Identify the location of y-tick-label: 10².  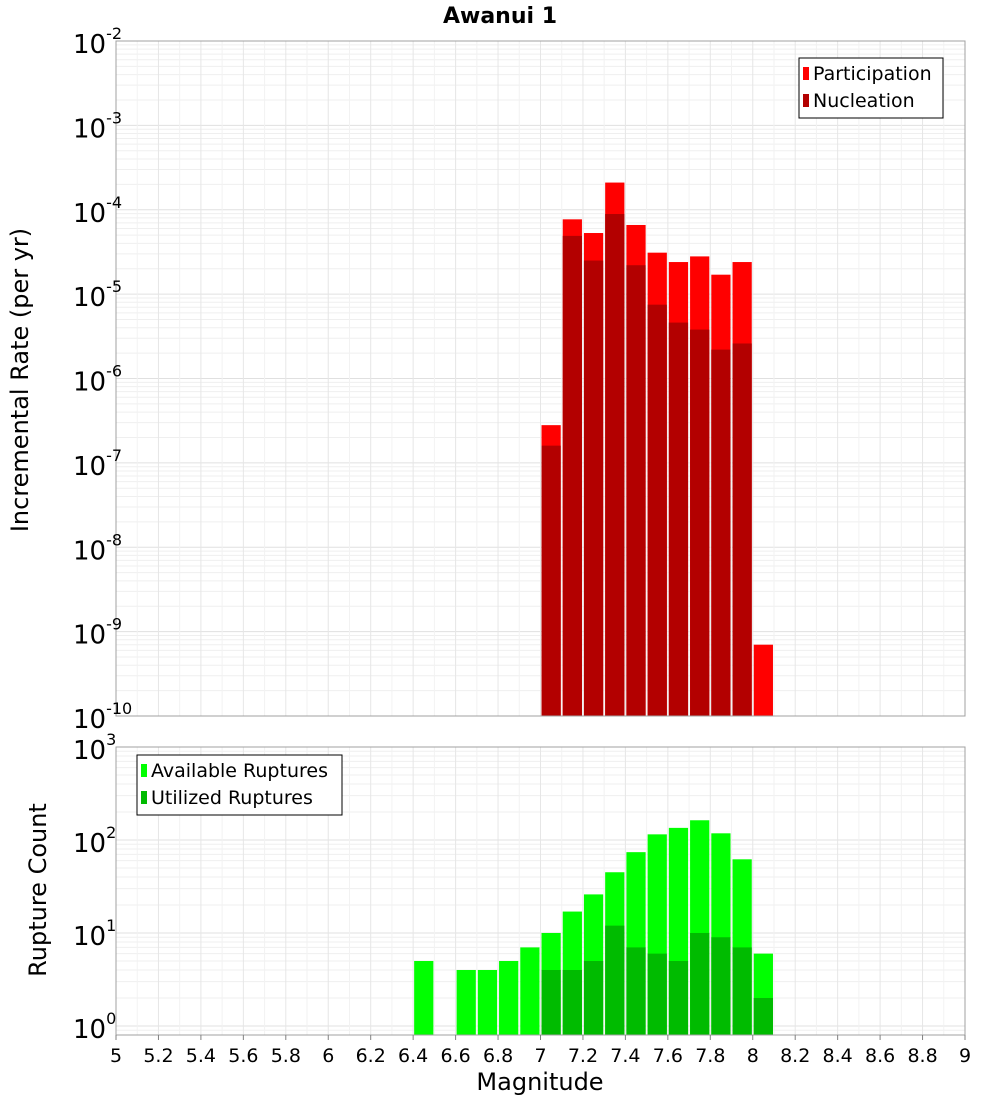
(94, 841).